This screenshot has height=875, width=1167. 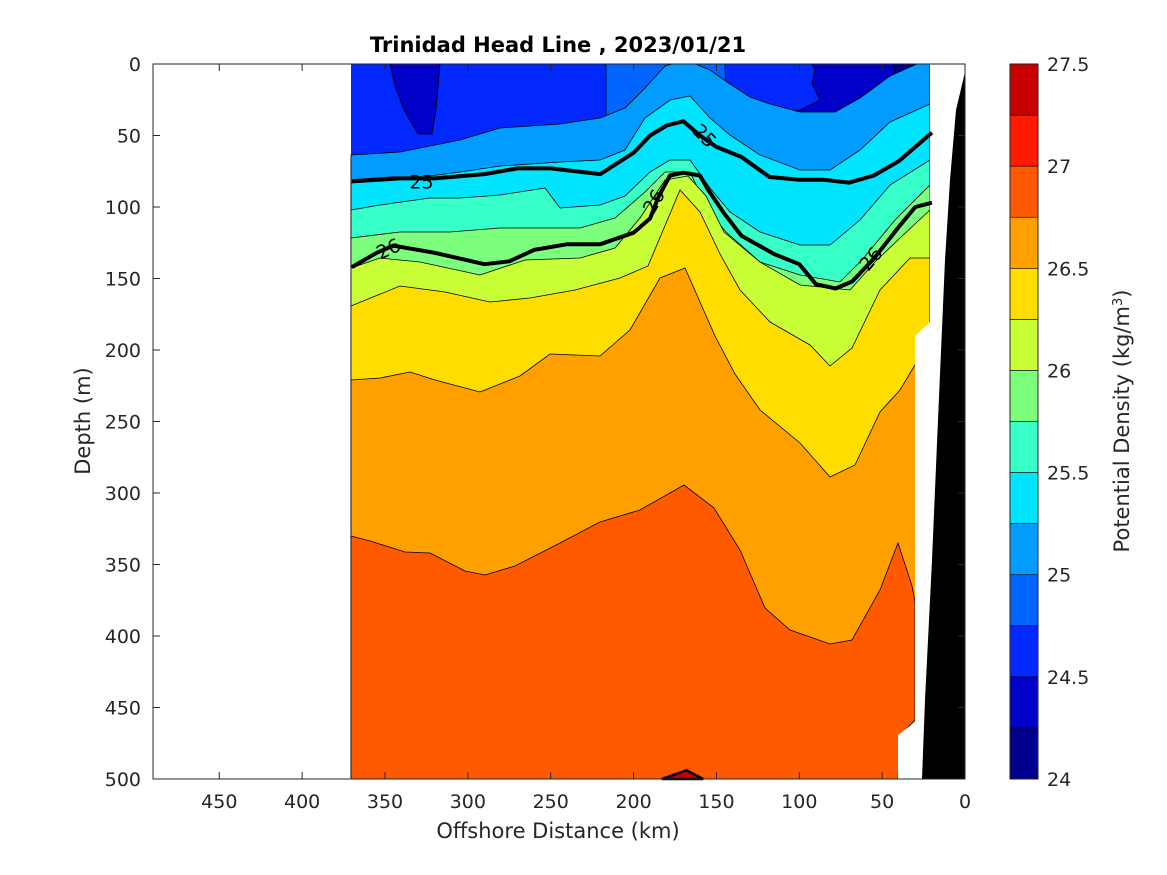 I want to click on colorbar-tick-label: 25, so click(x=1059, y=576).